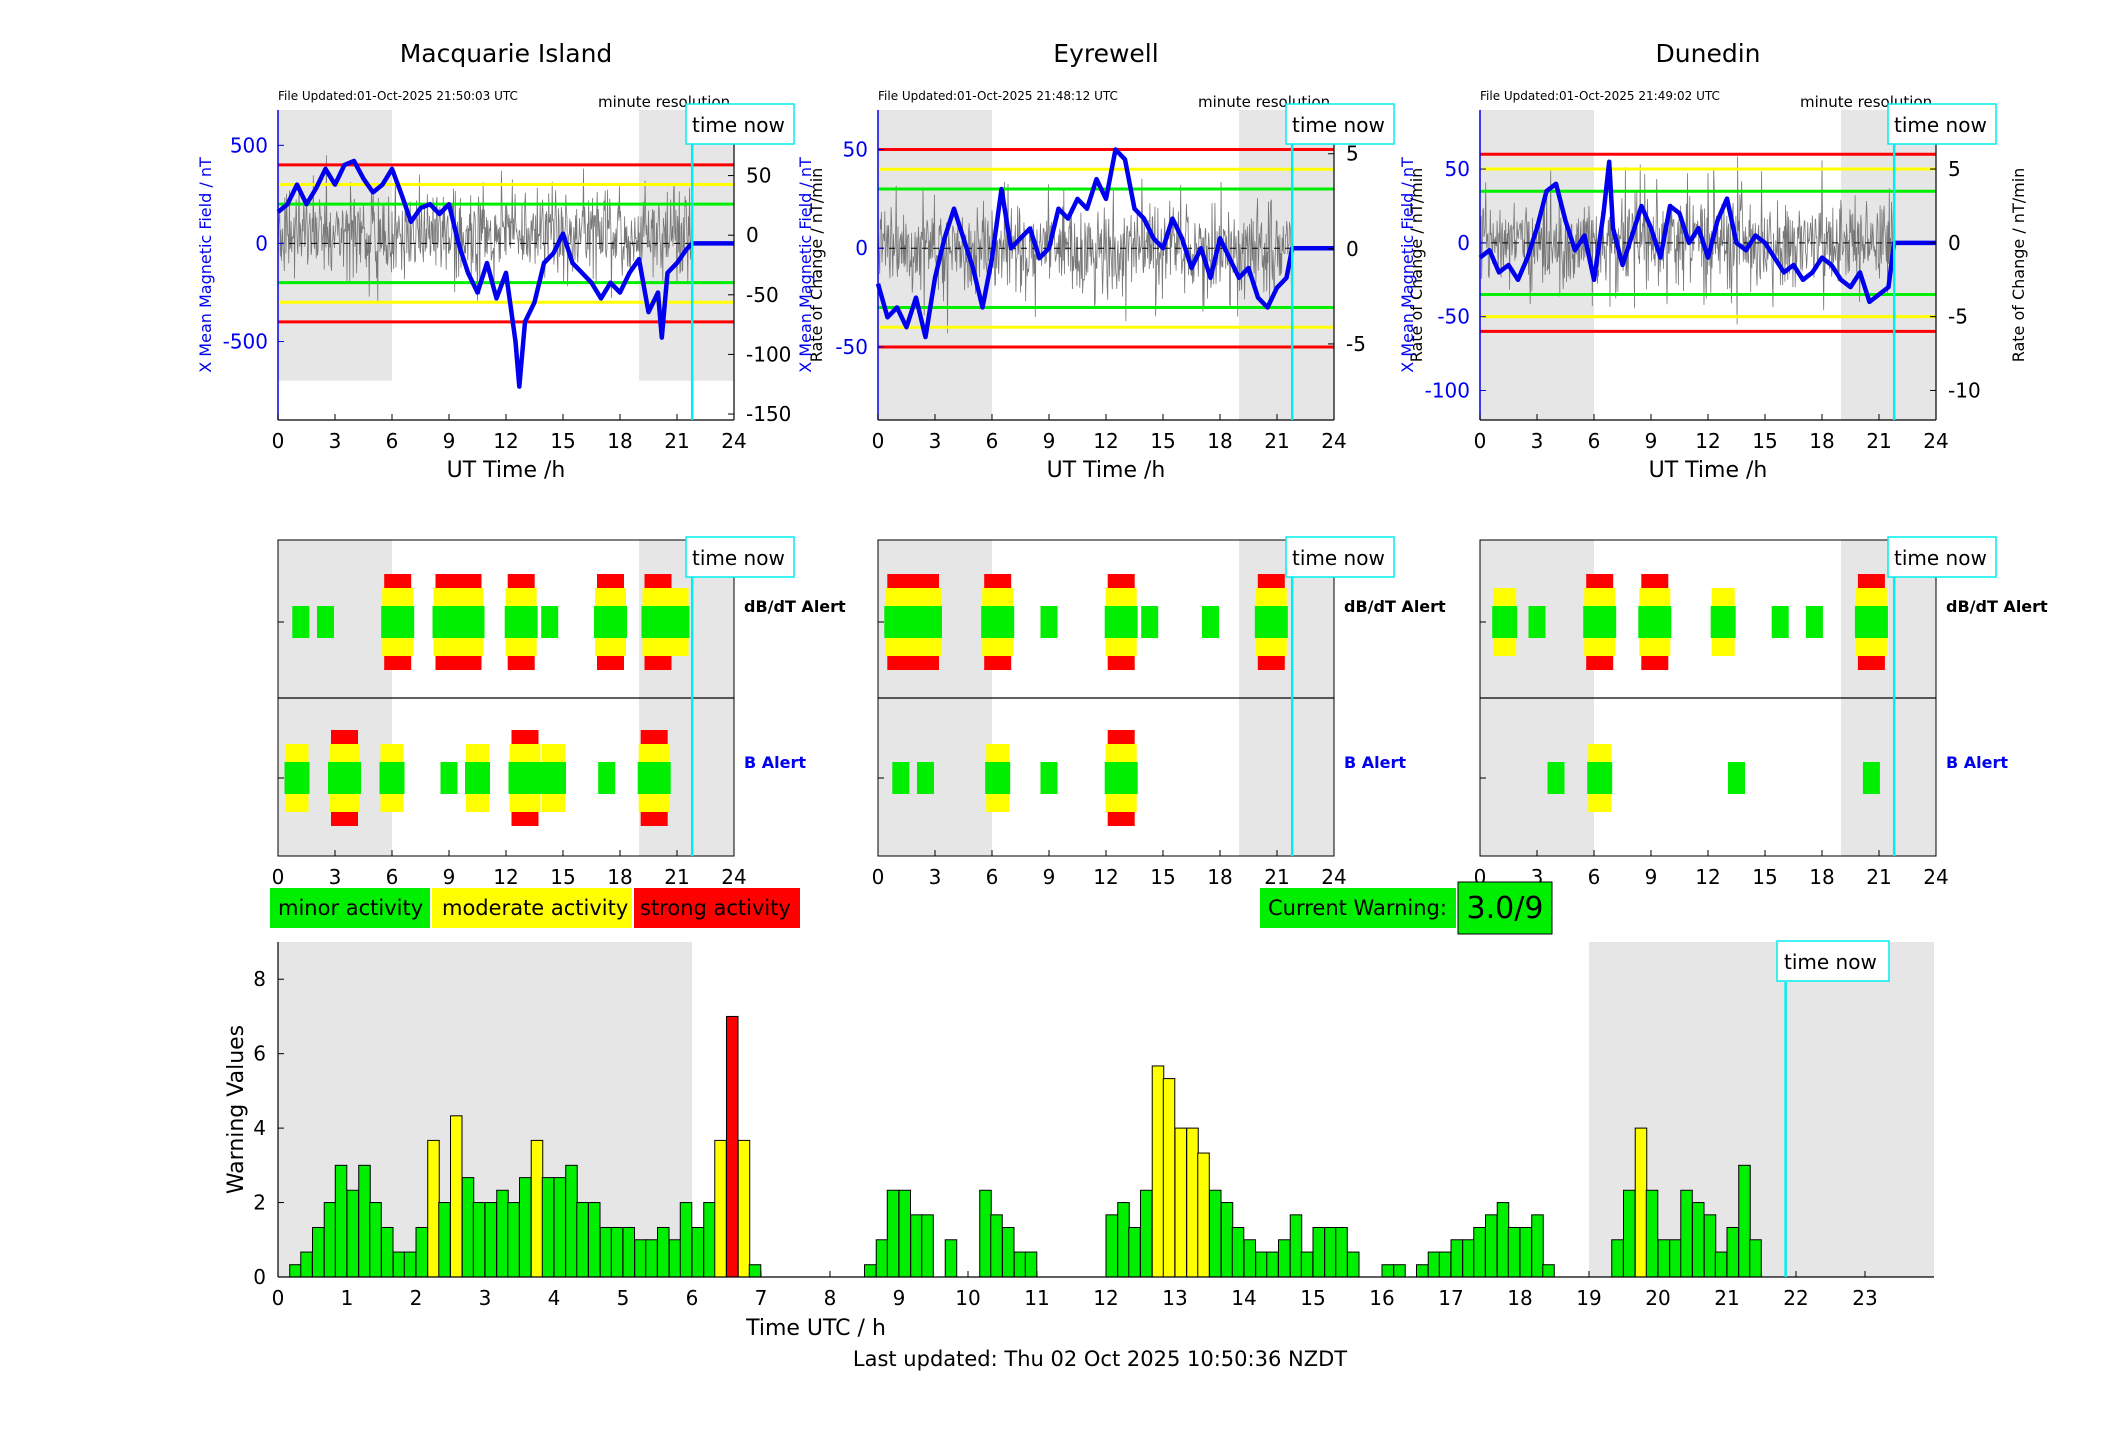 The width and height of the screenshot is (2117, 1441). I want to click on left-tick-label: -100, so click(1447, 390).